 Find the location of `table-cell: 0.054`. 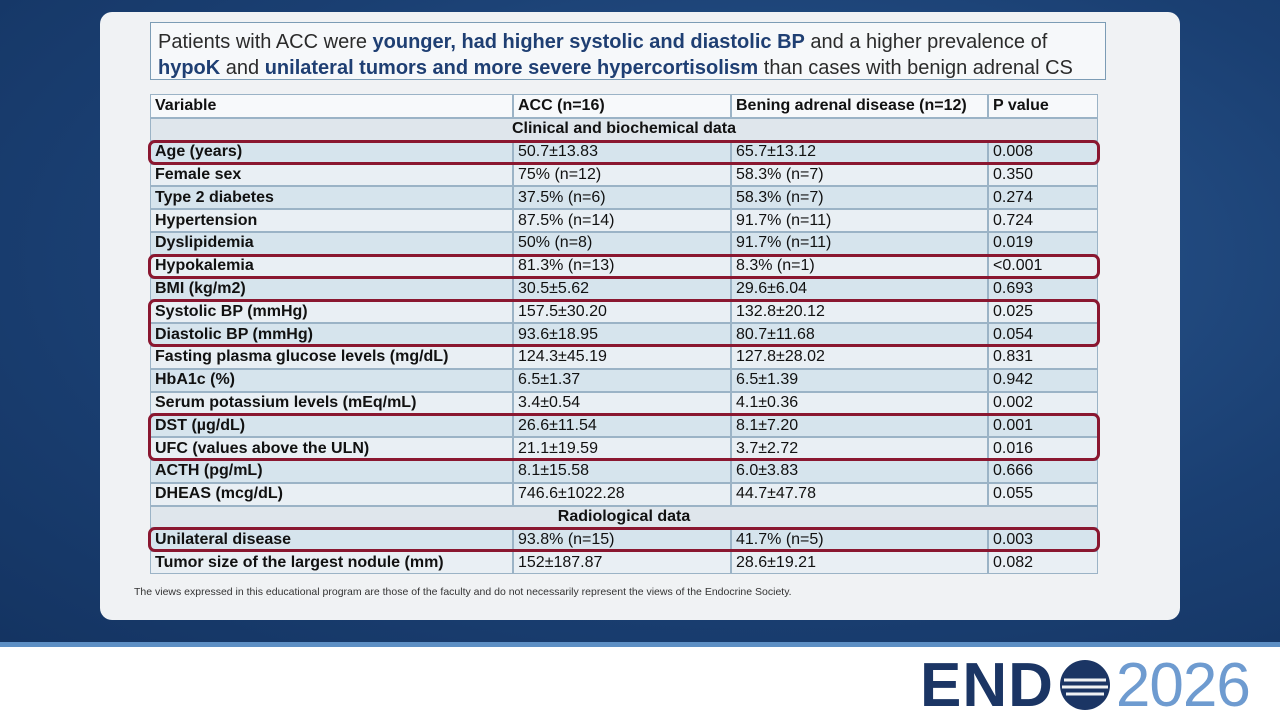

table-cell: 0.054 is located at coordinates (1043, 334).